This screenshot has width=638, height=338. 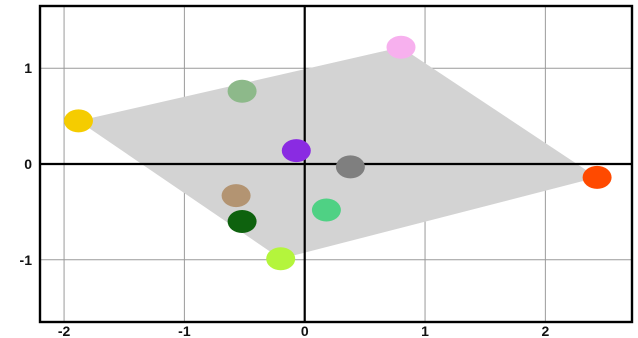 What do you see at coordinates (305, 330) in the screenshot?
I see `x-tick-label: 0` at bounding box center [305, 330].